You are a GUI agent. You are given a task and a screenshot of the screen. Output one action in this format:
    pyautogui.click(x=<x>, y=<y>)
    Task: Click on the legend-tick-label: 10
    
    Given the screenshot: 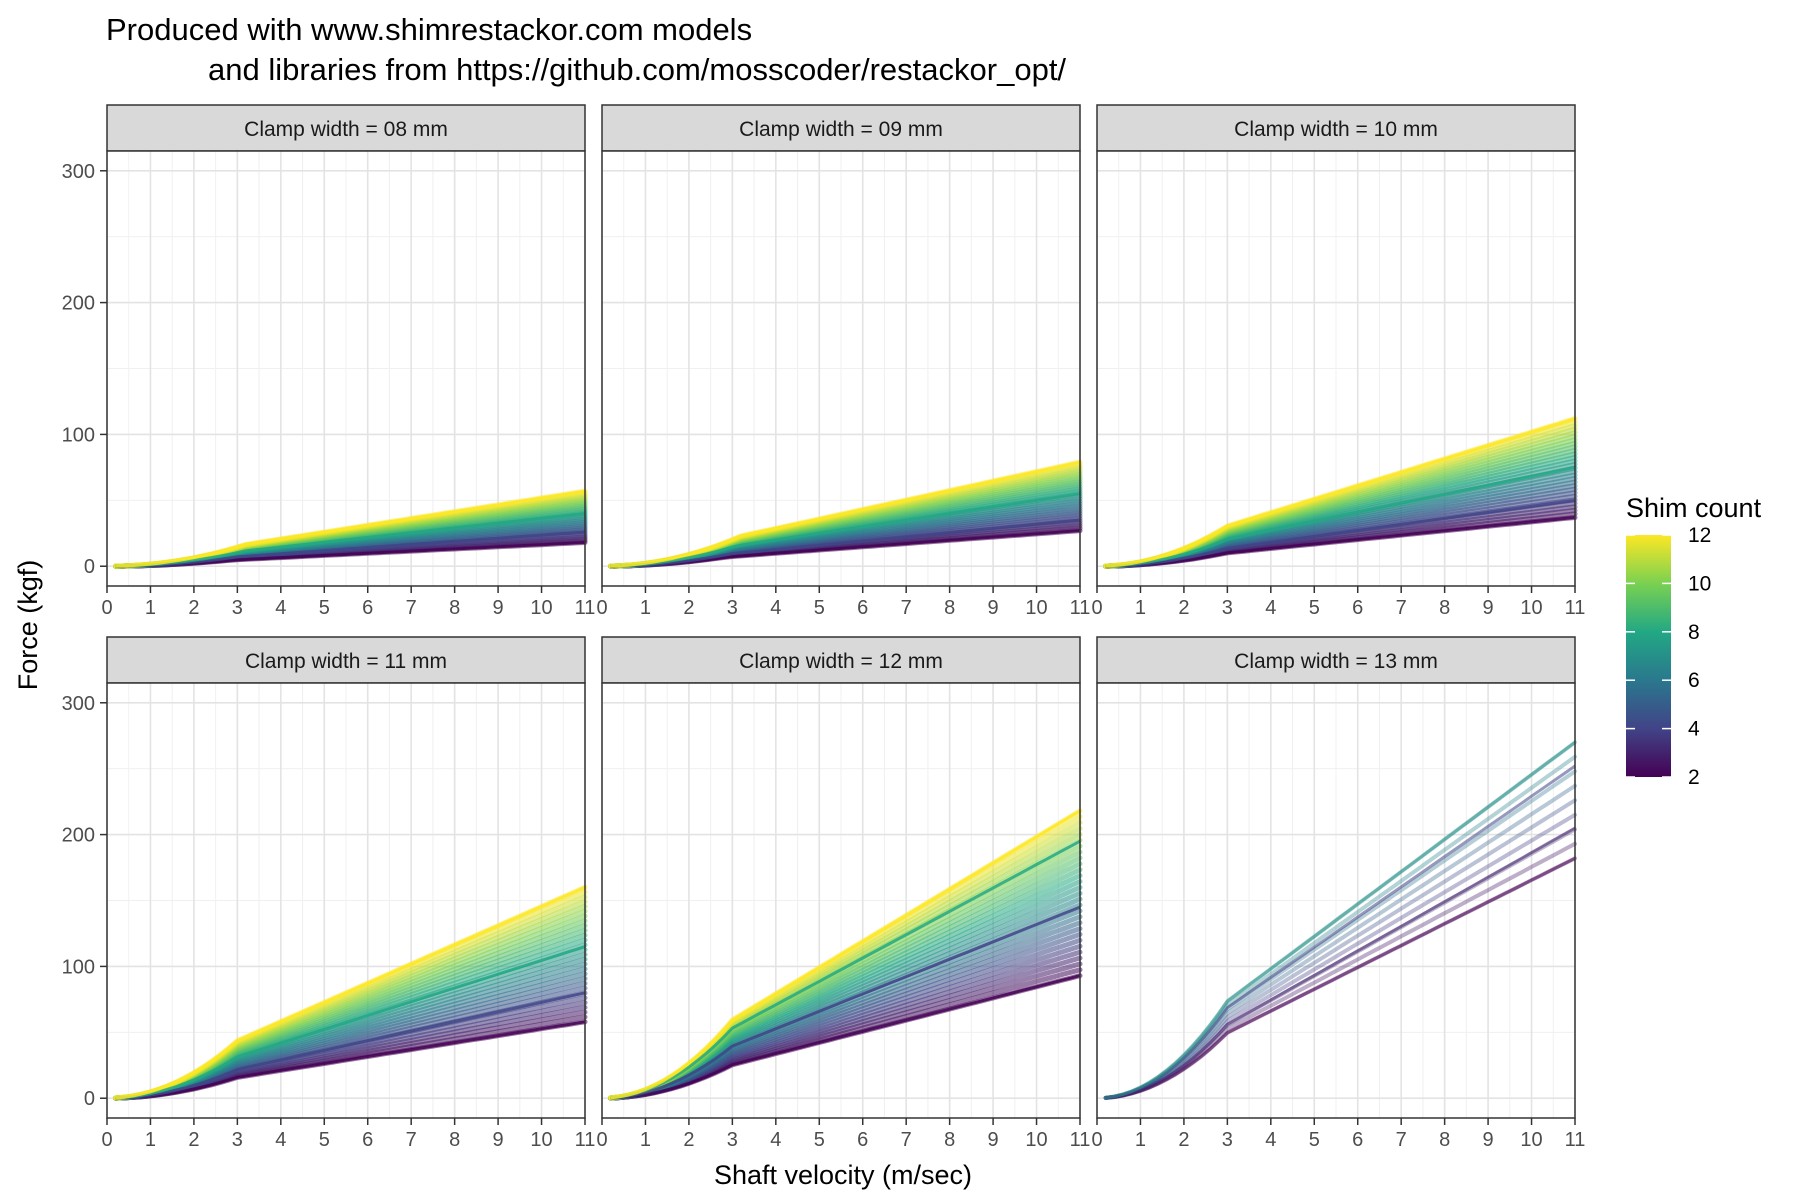 What is the action you would take?
    pyautogui.click(x=1699, y=583)
    